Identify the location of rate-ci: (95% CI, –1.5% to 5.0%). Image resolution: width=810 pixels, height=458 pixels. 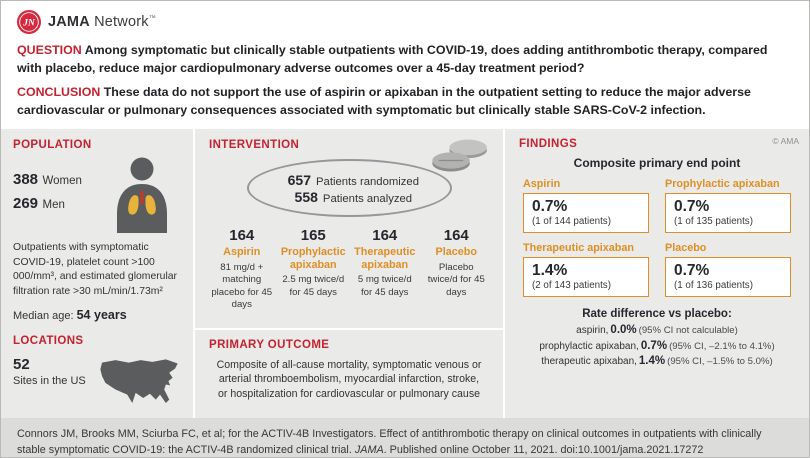
(720, 362).